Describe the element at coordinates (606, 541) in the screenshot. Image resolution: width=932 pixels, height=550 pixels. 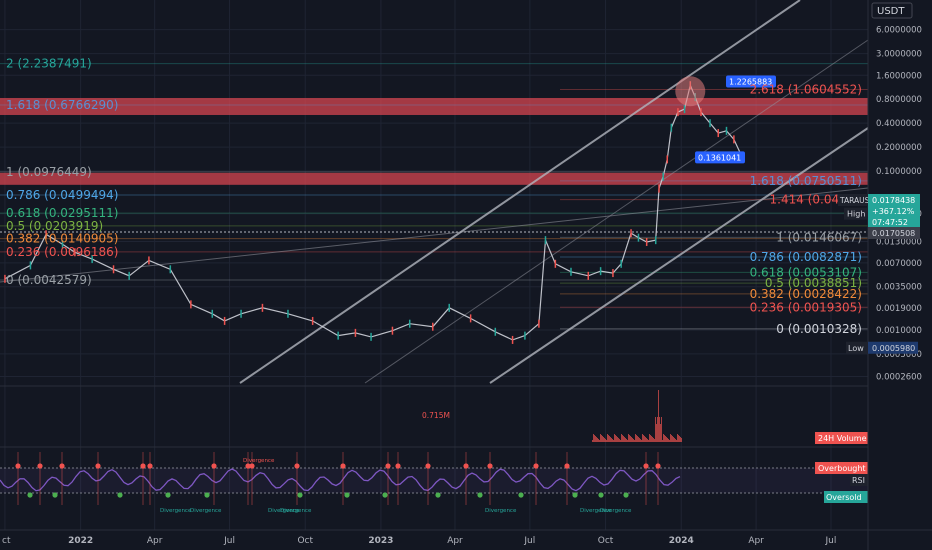
I see `time-tick: Oct` at that location.